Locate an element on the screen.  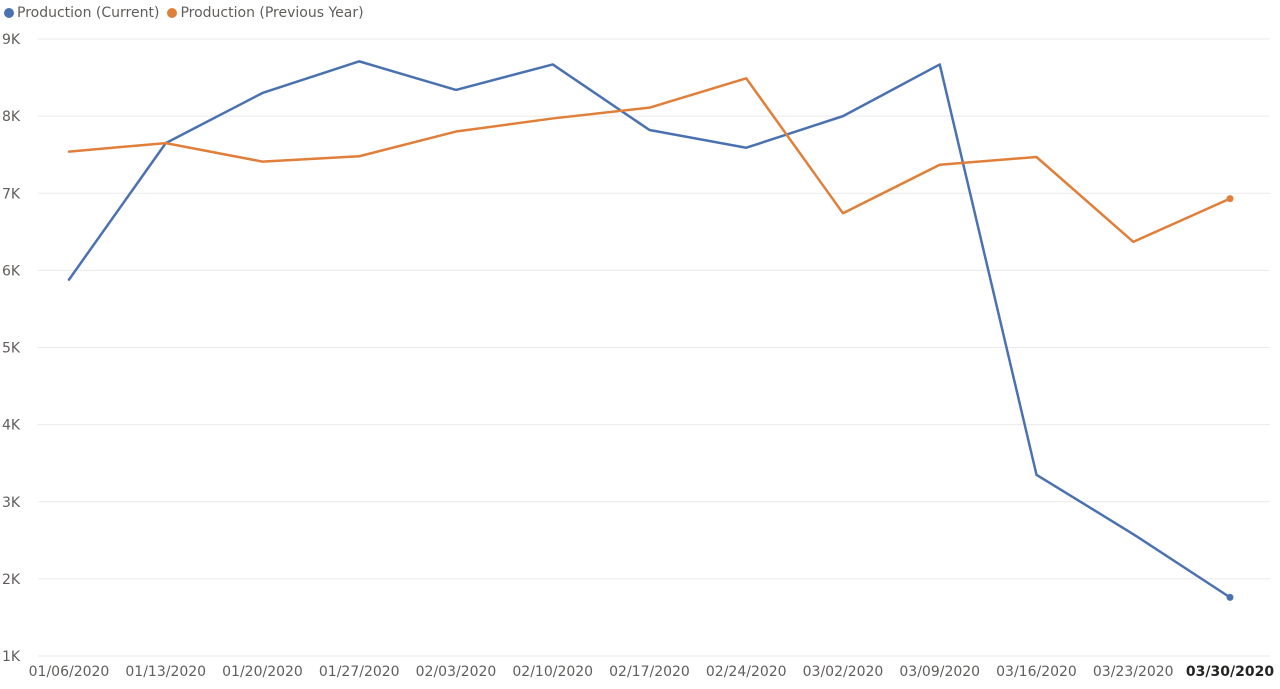
y-tick-label: 8K is located at coordinates (11, 117).